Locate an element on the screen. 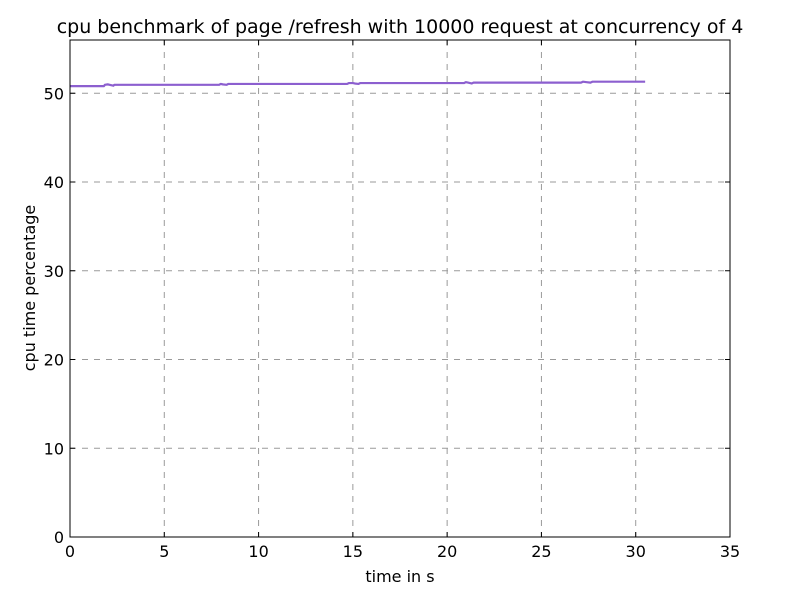  x-tick-label: 30 is located at coordinates (636, 551).